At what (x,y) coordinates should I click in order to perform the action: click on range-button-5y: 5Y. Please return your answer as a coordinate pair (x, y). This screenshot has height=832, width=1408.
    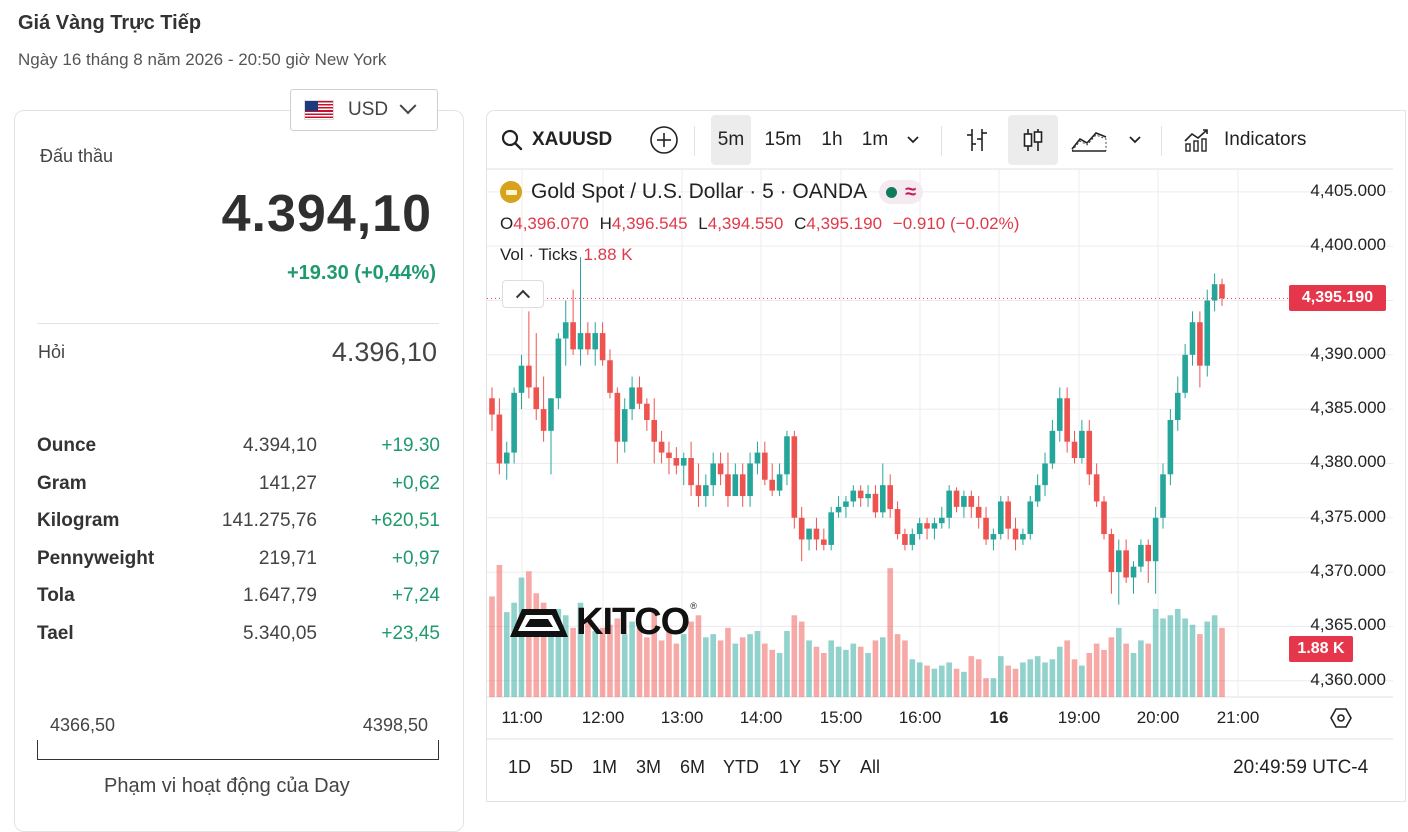
    Looking at the image, I should click on (830, 767).